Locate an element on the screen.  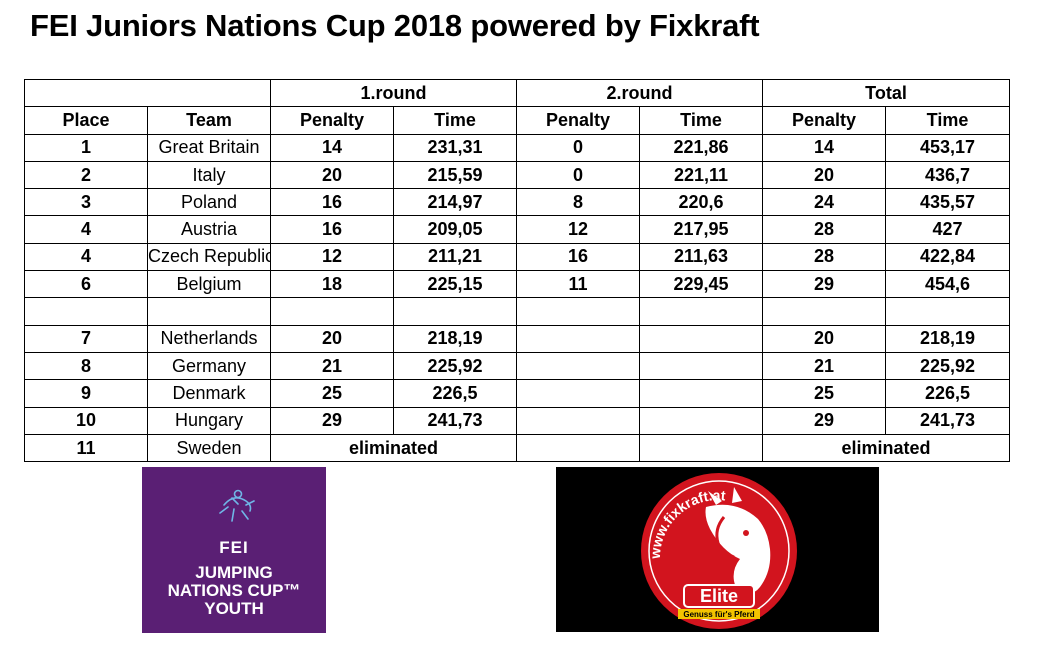
cell-r1-time: 225,92 is located at coordinates (455, 366).